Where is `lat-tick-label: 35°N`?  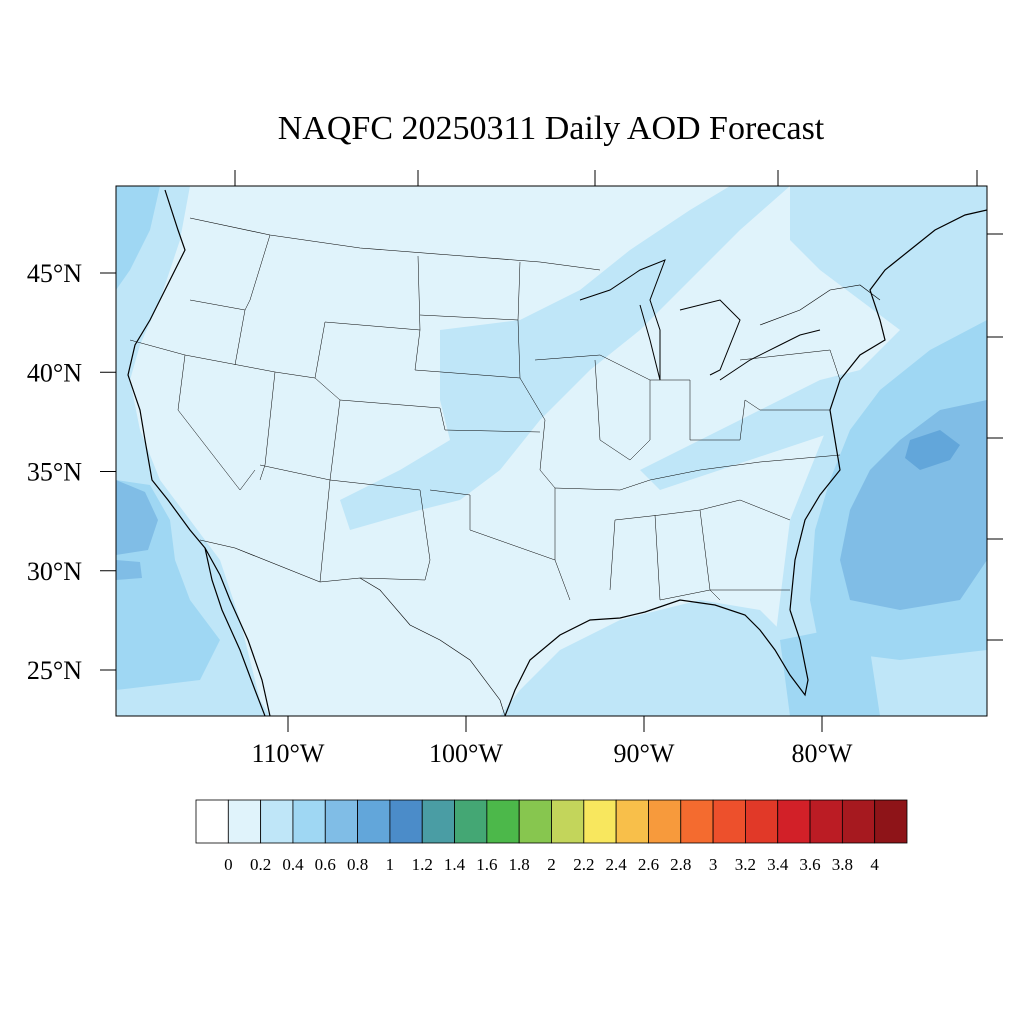 lat-tick-label: 35°N is located at coordinates (54, 472).